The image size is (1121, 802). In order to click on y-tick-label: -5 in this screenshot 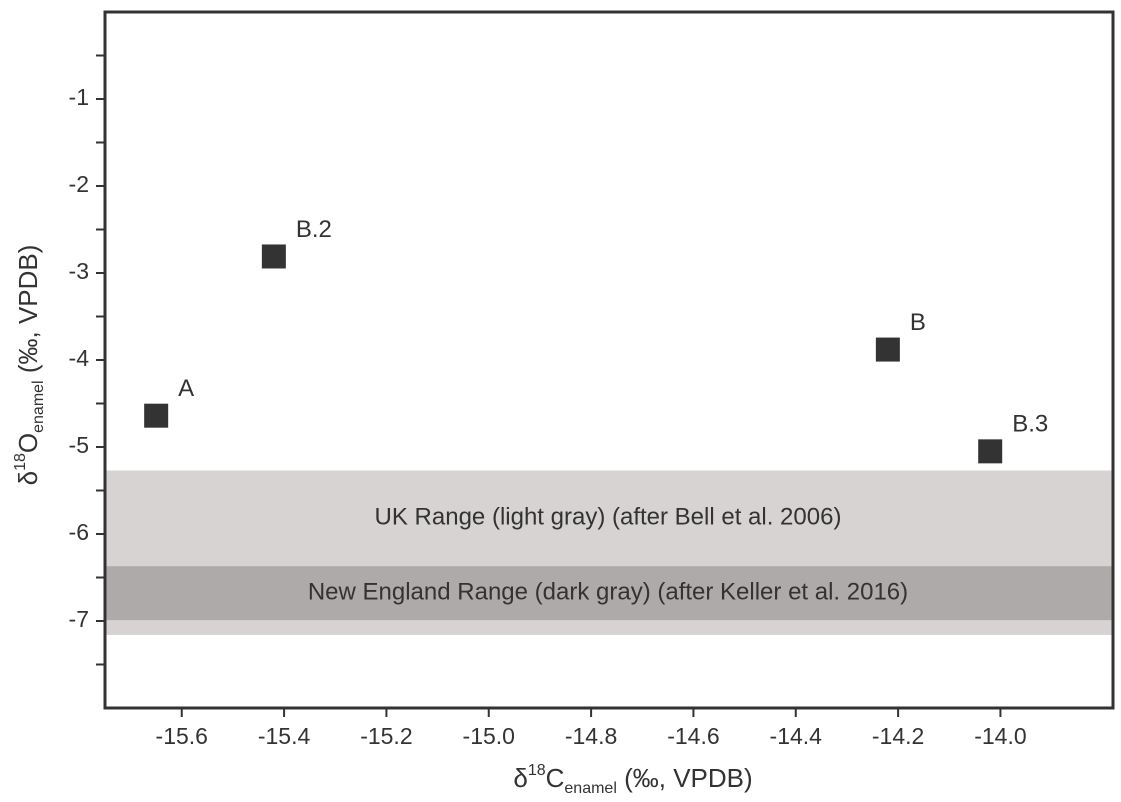, I will do `click(79, 445)`.